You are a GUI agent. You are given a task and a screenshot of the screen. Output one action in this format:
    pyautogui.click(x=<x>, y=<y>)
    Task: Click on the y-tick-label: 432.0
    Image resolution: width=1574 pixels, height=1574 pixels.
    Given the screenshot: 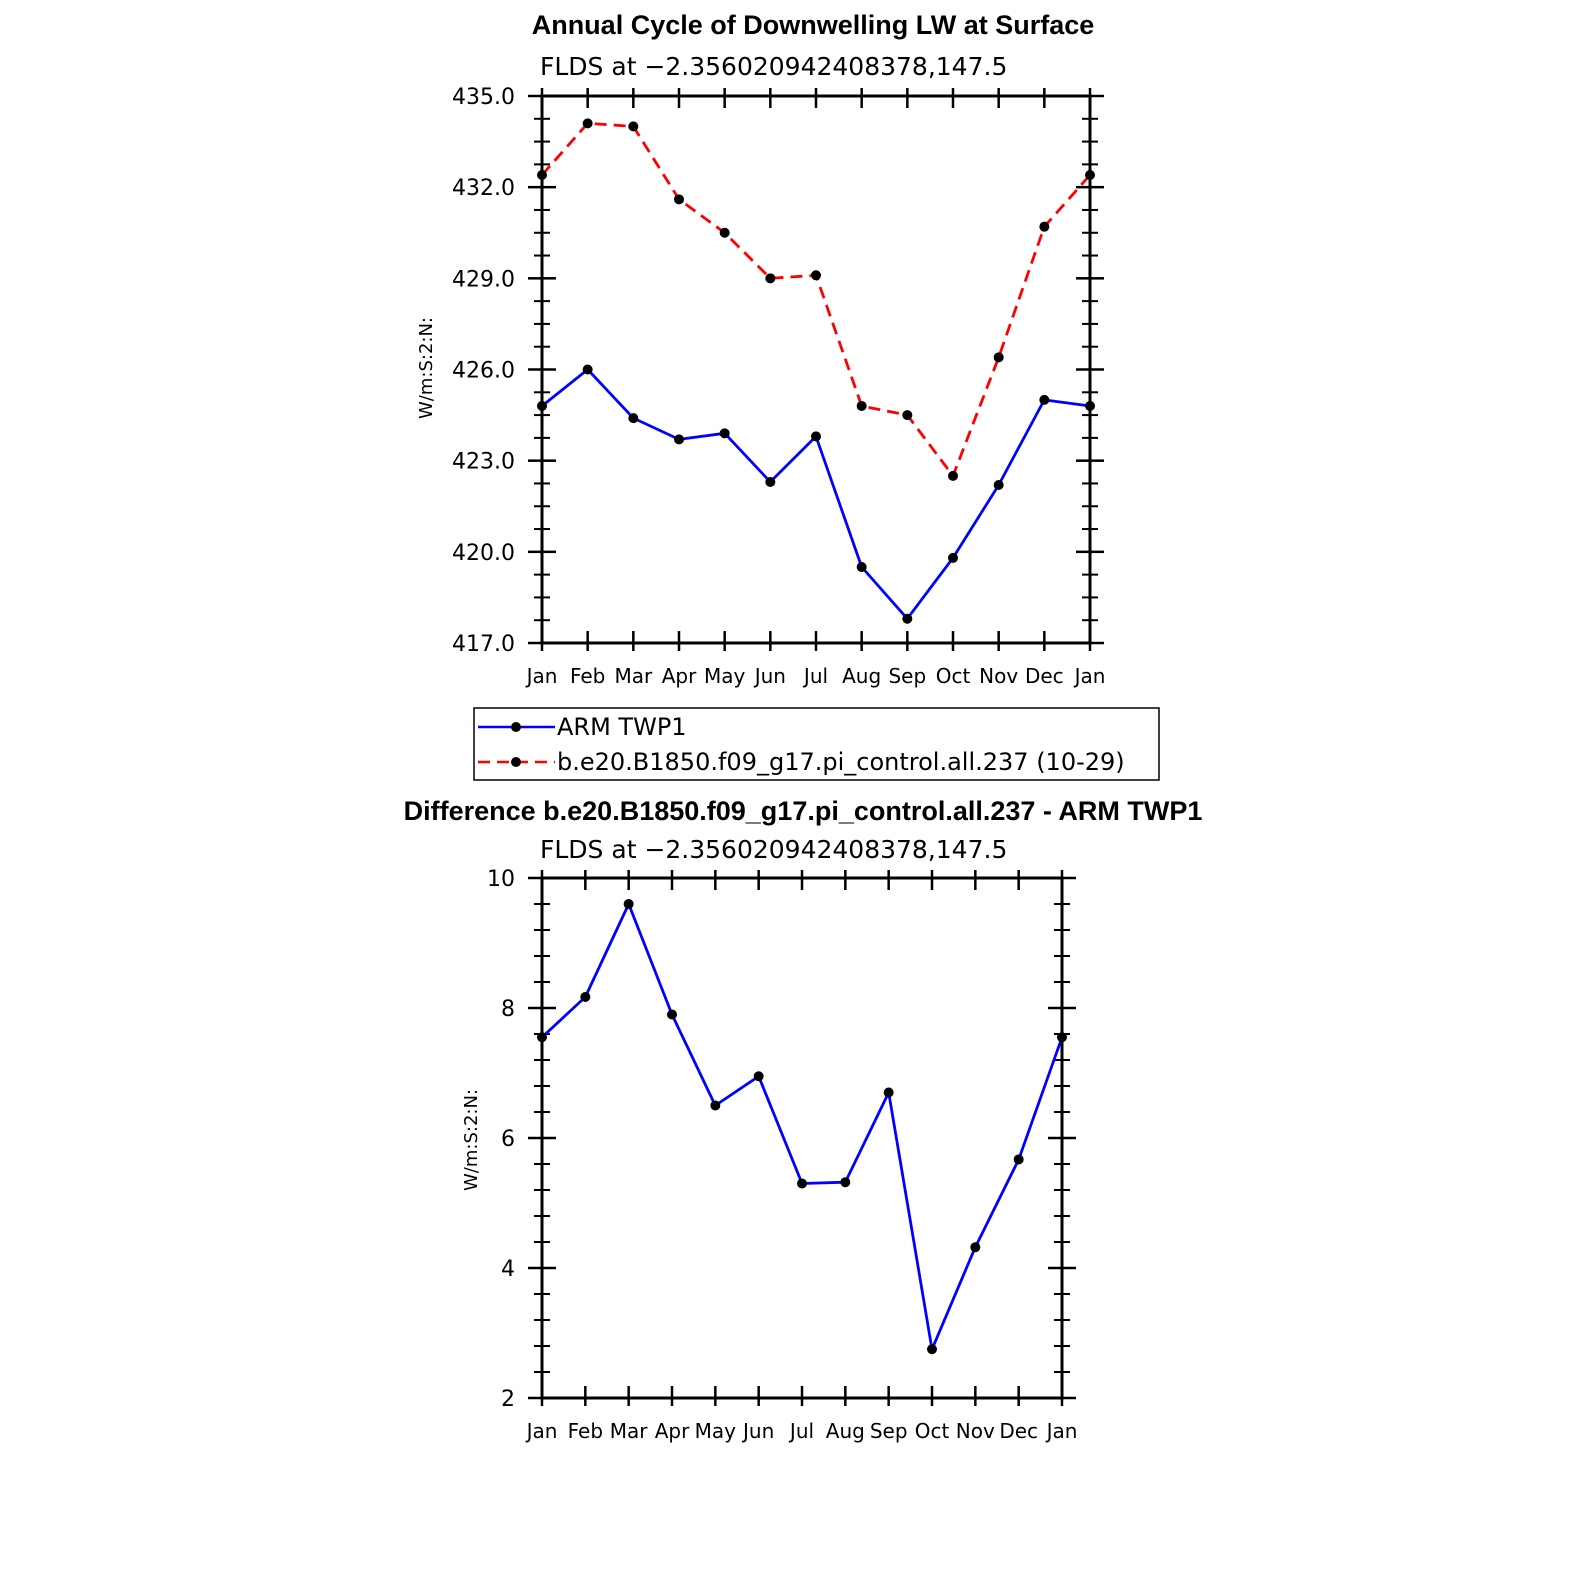 What is the action you would take?
    pyautogui.click(x=483, y=188)
    